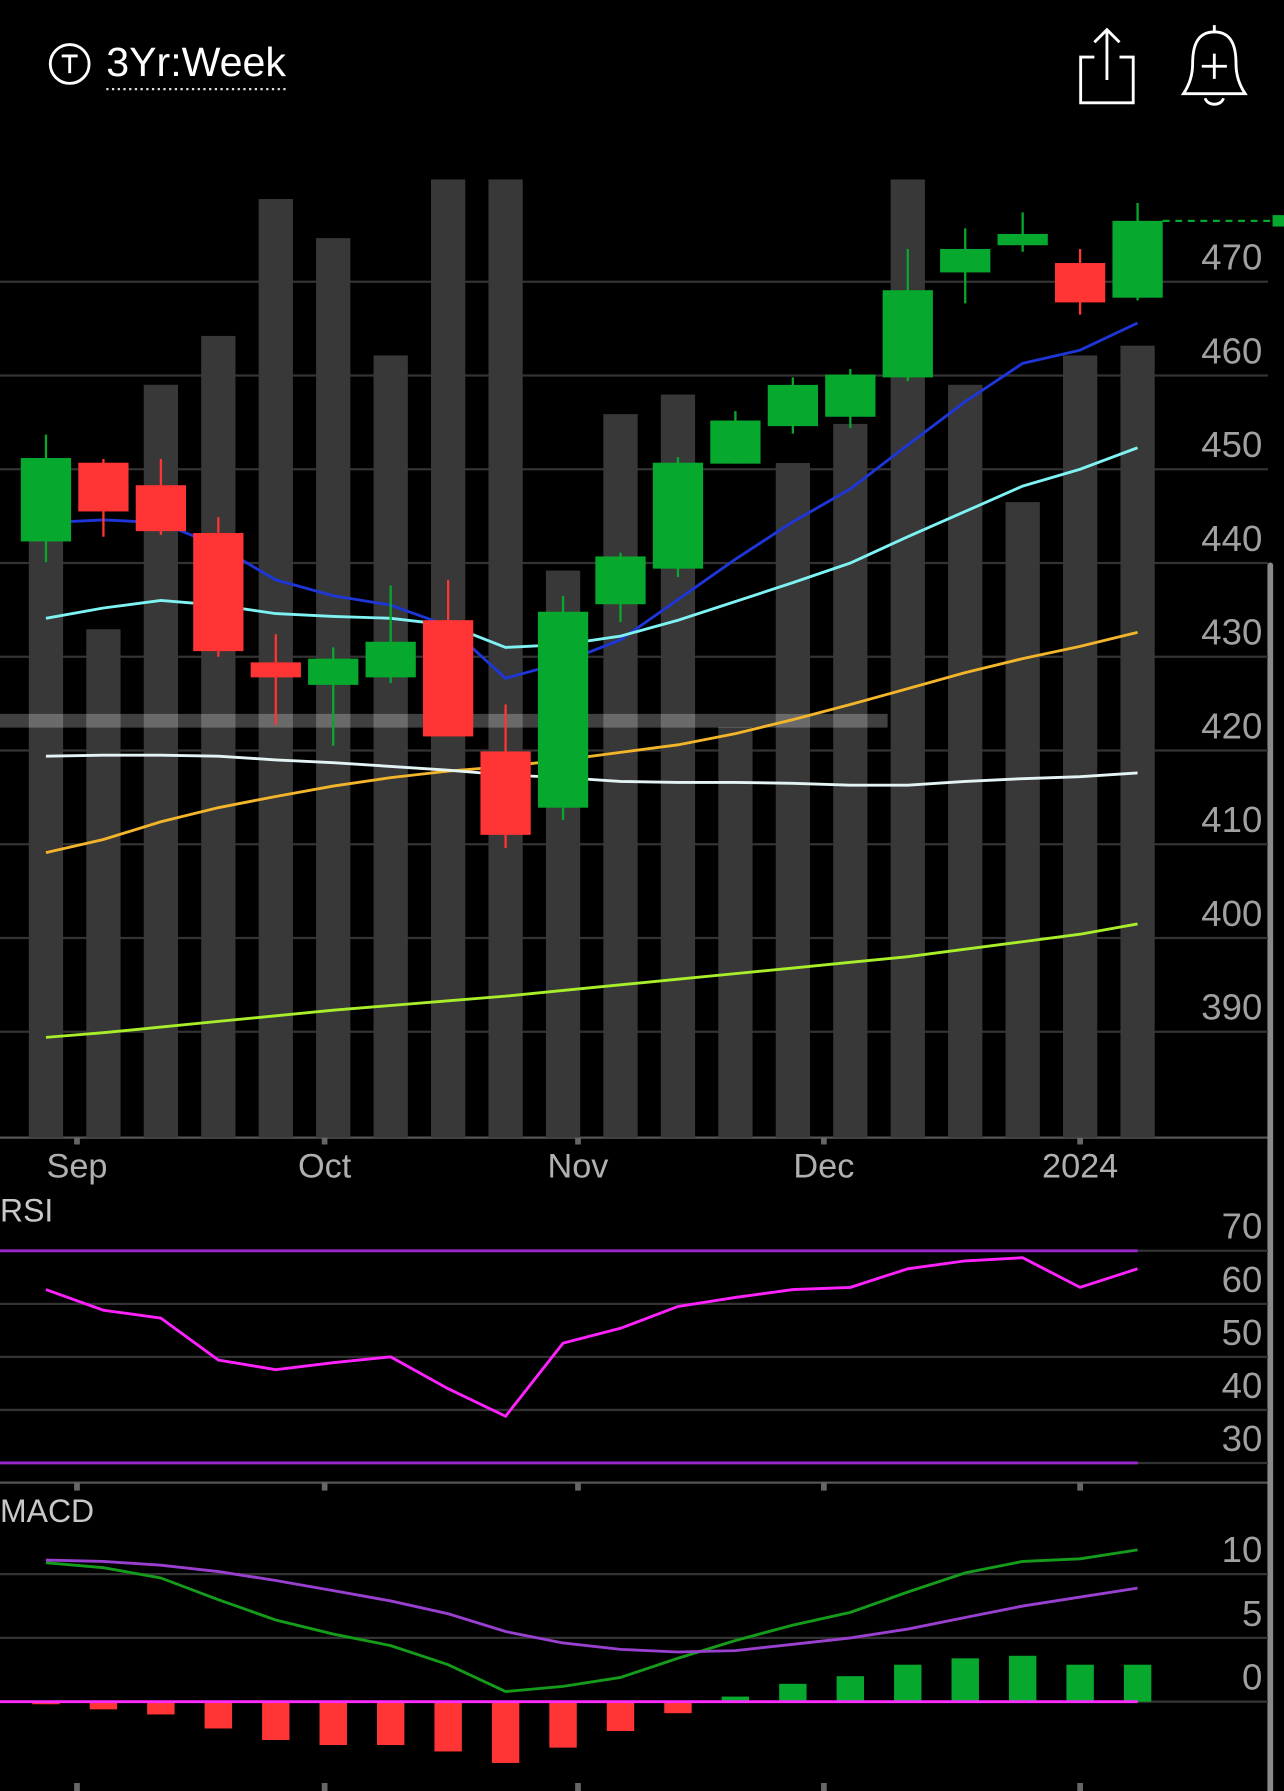  Describe the element at coordinates (1231, 538) in the screenshot. I see `y-tick-label: 440` at that location.